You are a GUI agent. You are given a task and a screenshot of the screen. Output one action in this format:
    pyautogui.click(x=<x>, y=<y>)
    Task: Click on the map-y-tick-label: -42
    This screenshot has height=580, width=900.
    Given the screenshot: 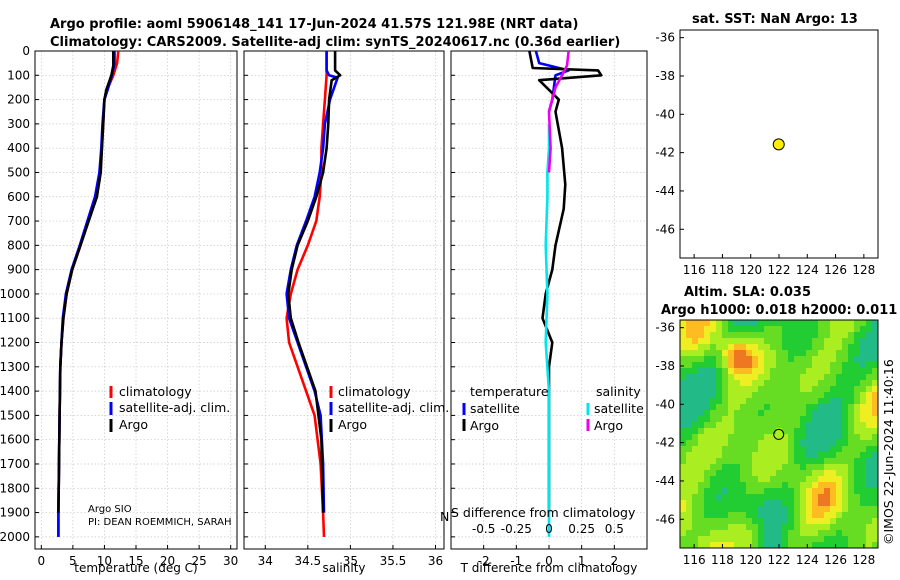 What is the action you would take?
    pyautogui.click(x=665, y=443)
    